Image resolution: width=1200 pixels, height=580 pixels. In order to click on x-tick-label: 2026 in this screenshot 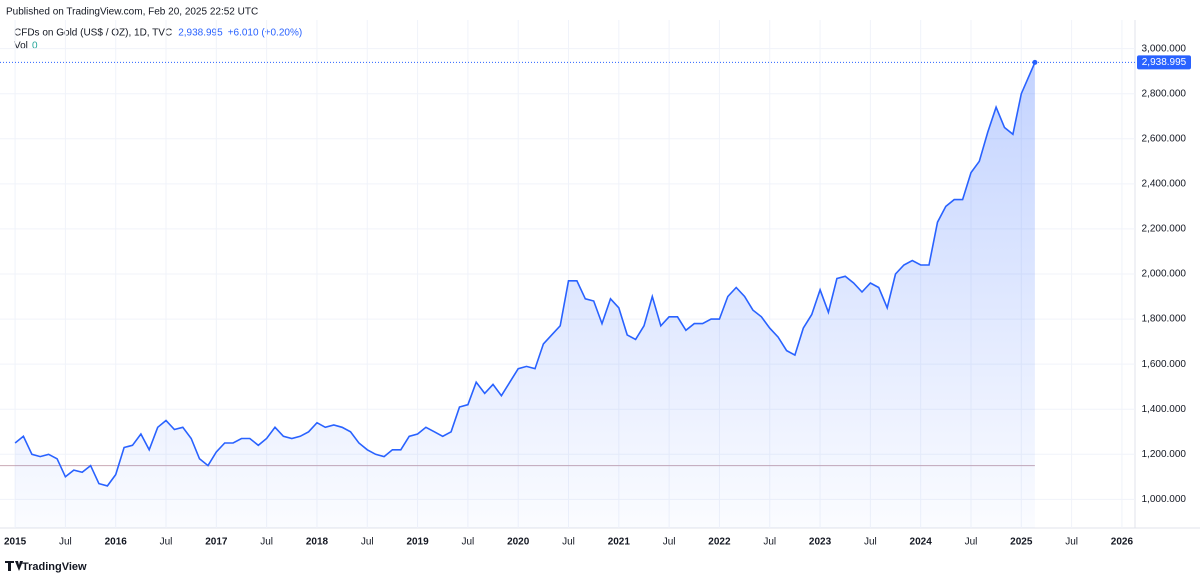, I will do `click(1122, 542)`.